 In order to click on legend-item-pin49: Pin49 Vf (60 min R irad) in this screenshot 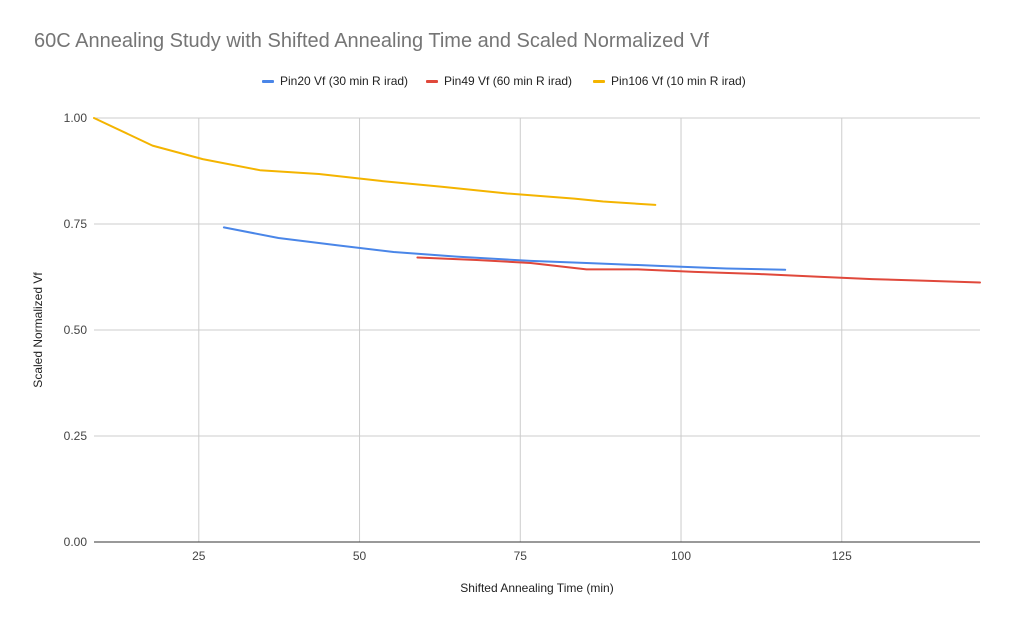, I will do `click(499, 81)`.